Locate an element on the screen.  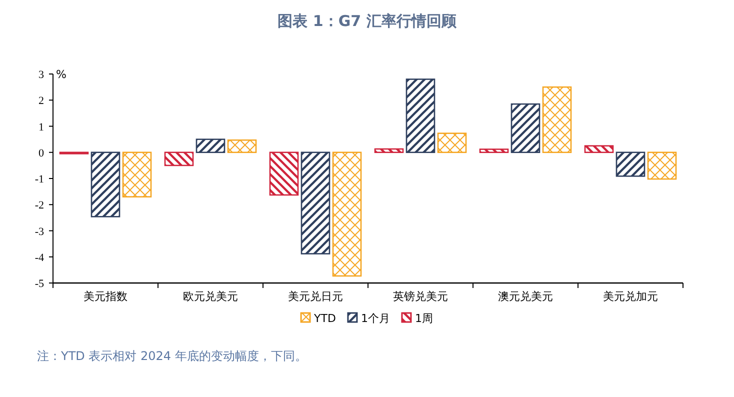
text: 注：YTD 表示相对 2024 年底的变动幅度，下同。 is located at coordinates (172, 356).